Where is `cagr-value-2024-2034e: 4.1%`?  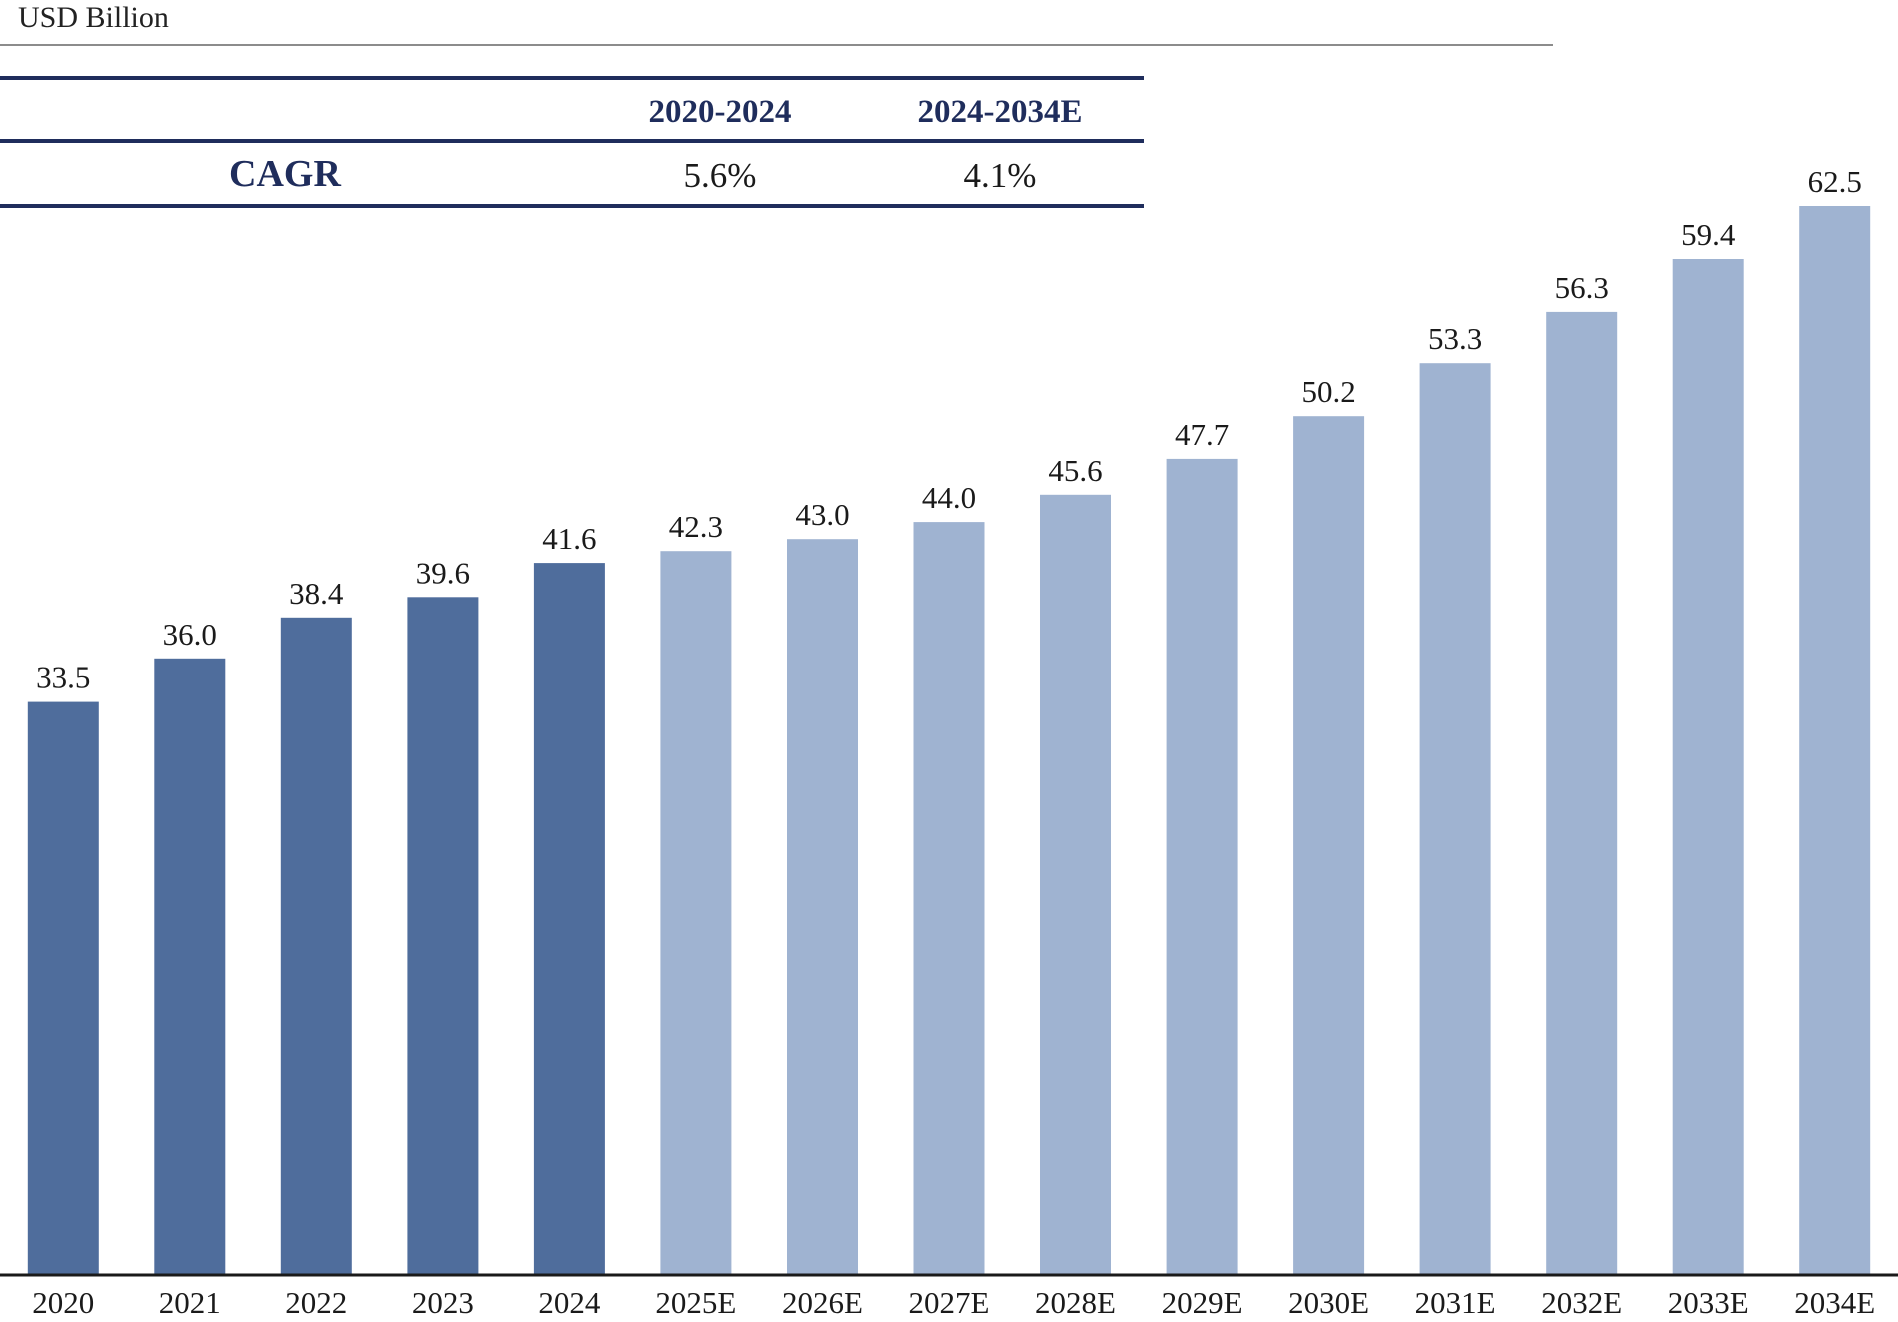
cagr-value-2024-2034e: 4.1% is located at coordinates (1000, 175).